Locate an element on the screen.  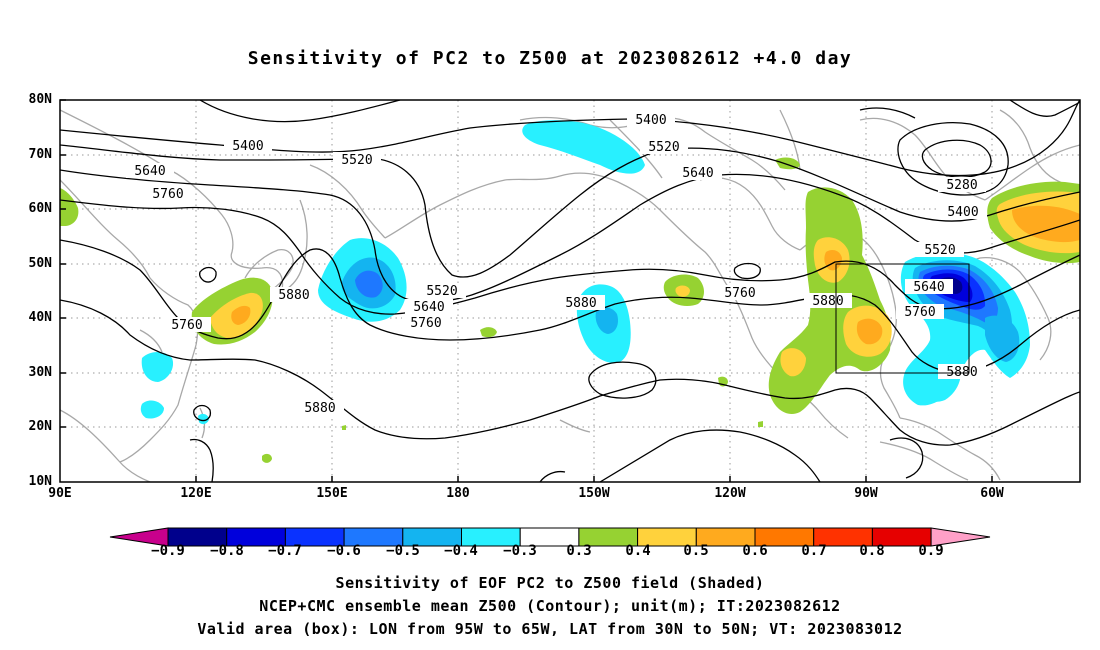
colorbar-label: −0.9 is located at coordinates (168, 551).